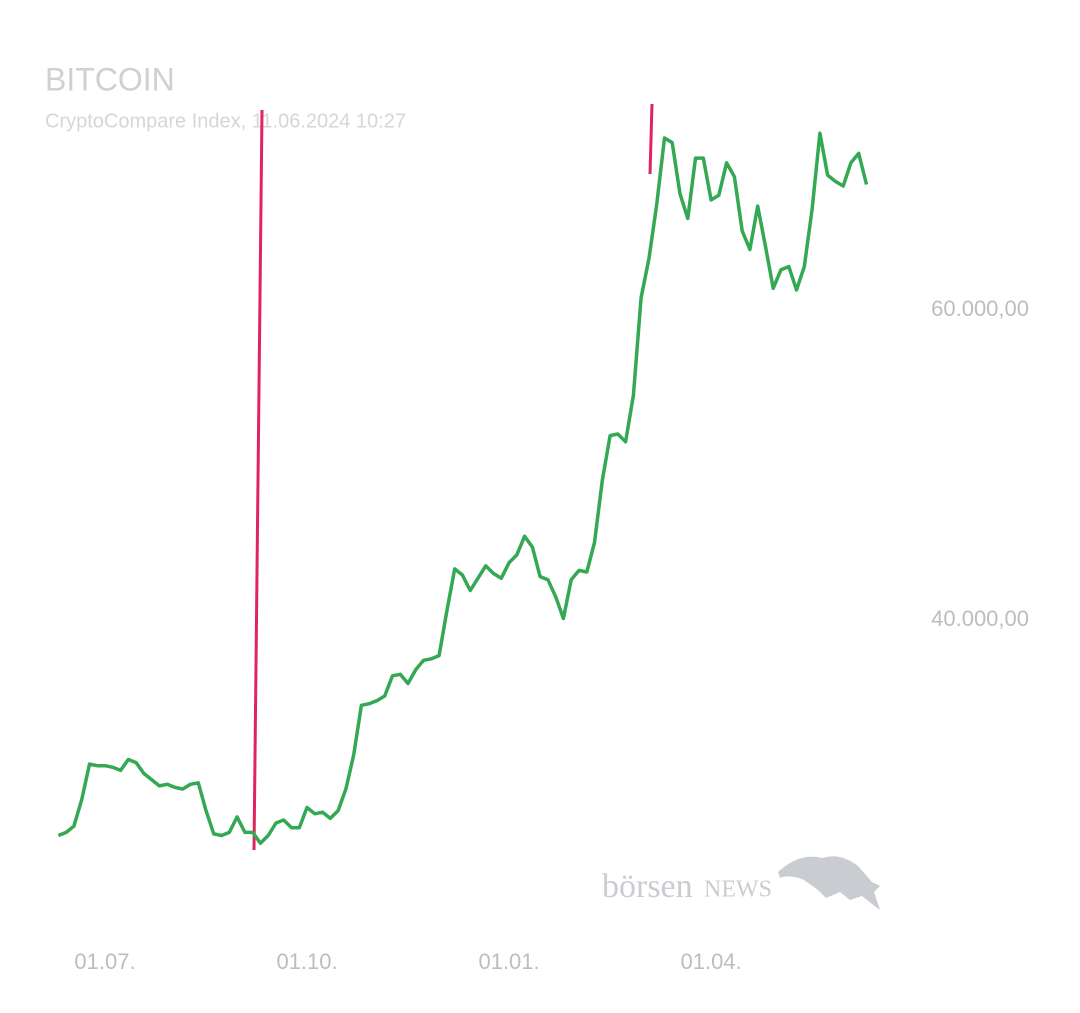 The image size is (1080, 1013). I want to click on watermark-prefix: börsen, so click(647, 886).